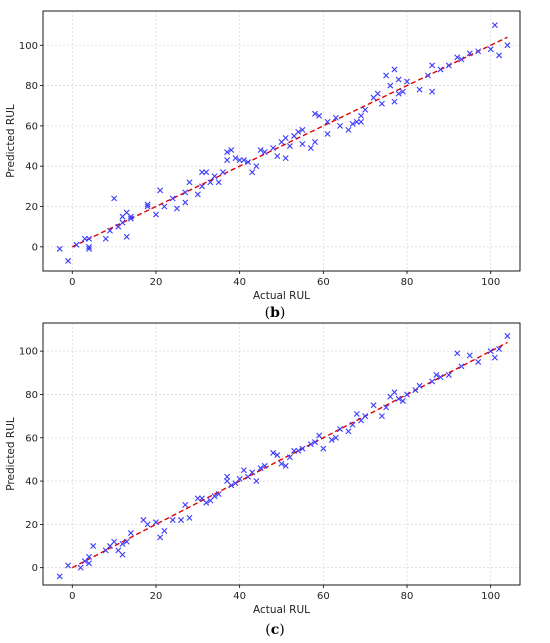  I want to click on y-tick-label: 80, so click(31, 395).